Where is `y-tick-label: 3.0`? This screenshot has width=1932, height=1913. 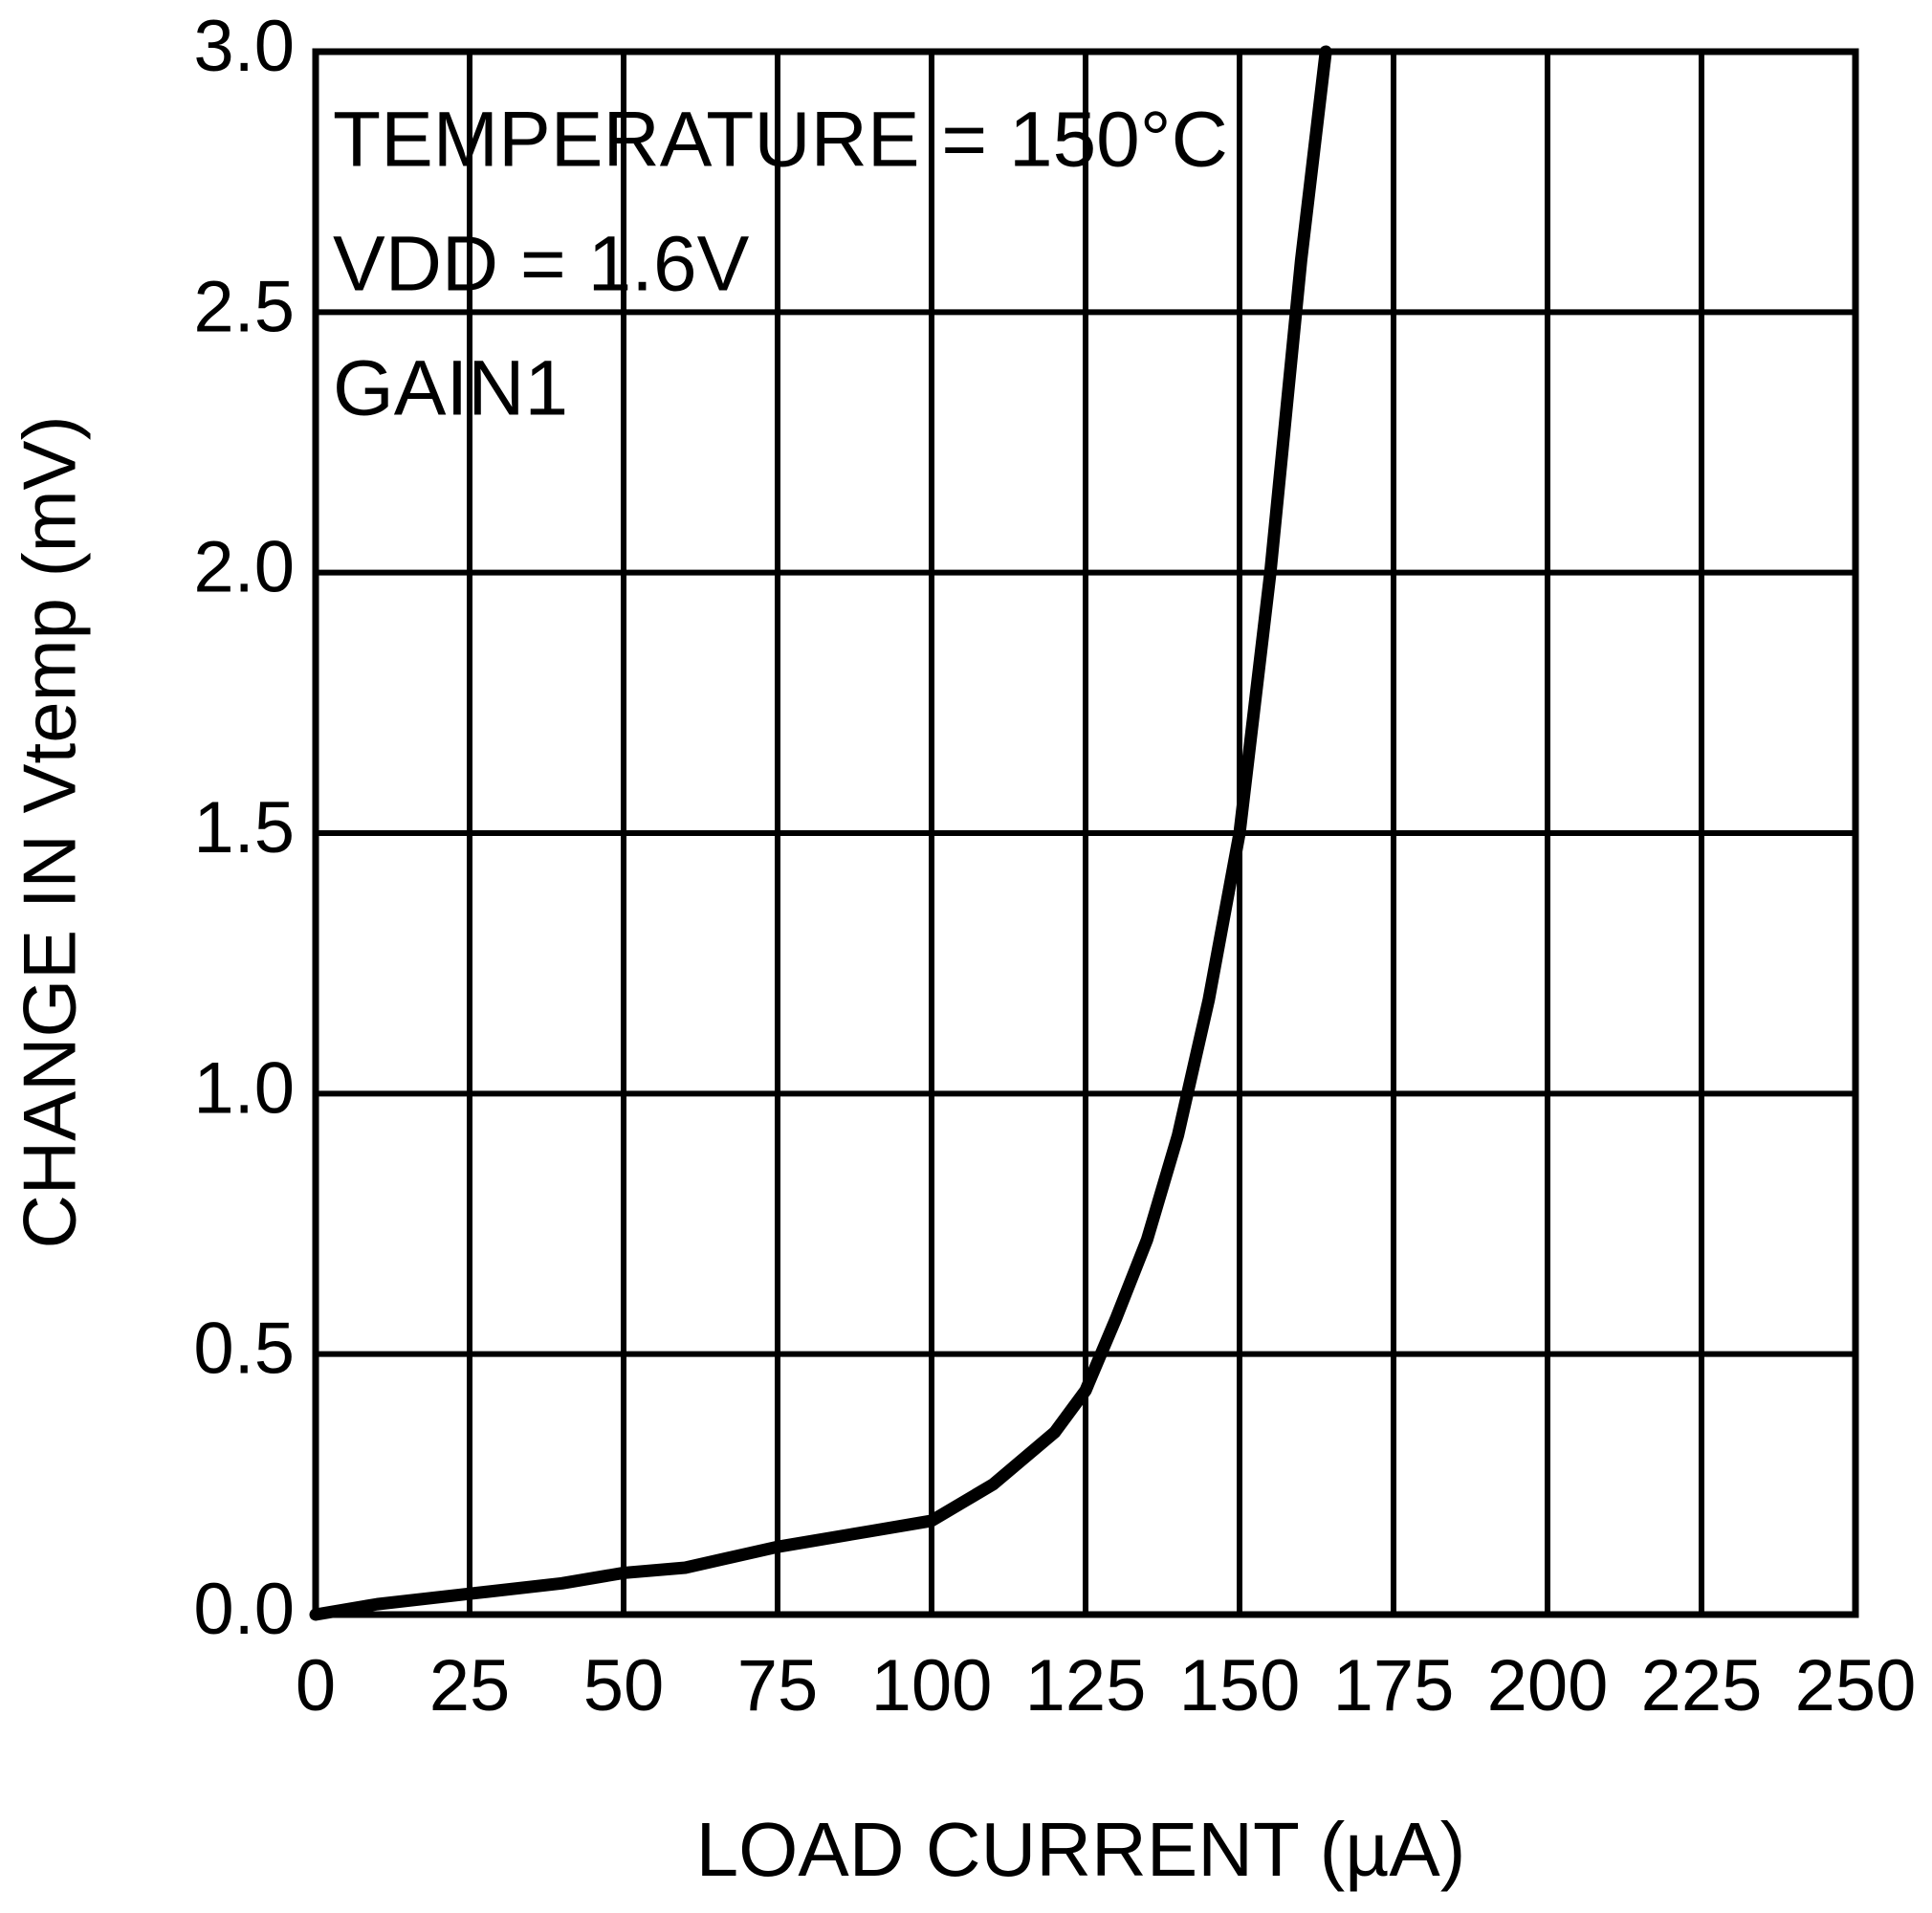
y-tick-label: 3.0 is located at coordinates (244, 47).